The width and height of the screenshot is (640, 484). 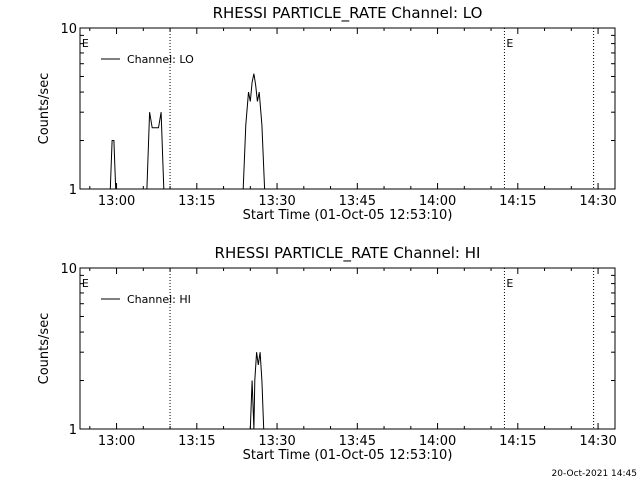 I want to click on plot-timestamp: 20-Oct-2021 14:45, so click(x=594, y=474).